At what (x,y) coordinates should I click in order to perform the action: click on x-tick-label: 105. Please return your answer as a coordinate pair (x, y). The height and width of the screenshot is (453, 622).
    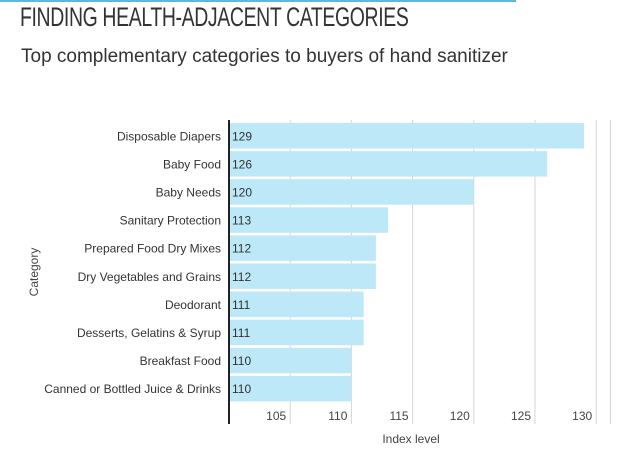
    Looking at the image, I should click on (276, 416).